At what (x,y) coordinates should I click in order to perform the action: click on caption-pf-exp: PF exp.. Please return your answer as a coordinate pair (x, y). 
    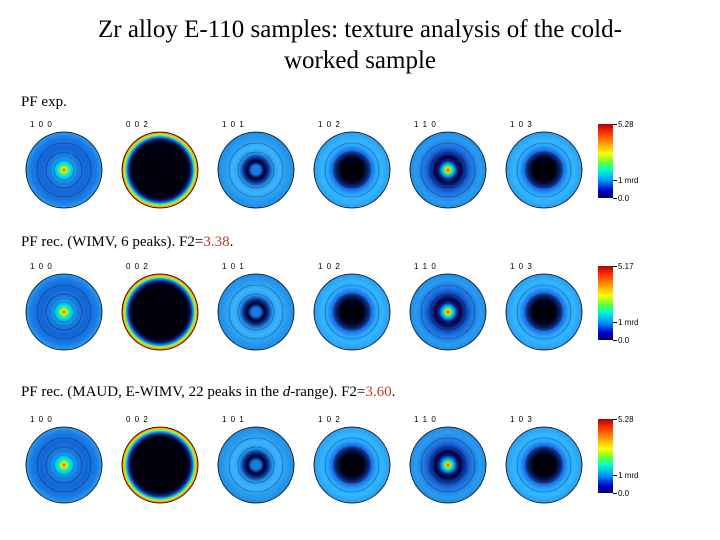
    Looking at the image, I should click on (44, 102).